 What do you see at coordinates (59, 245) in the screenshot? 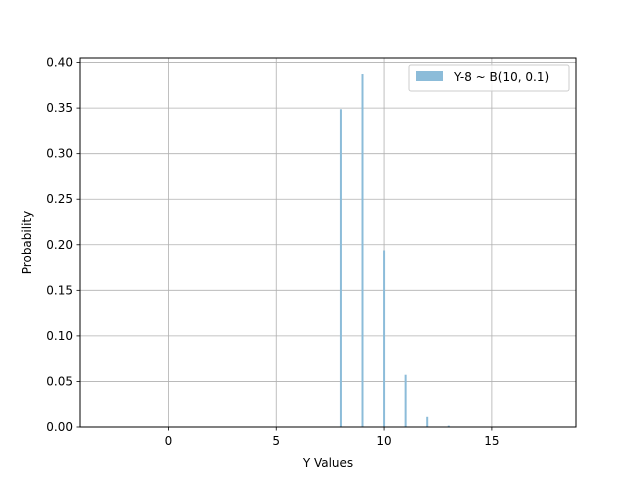
I see `y-tick-label: 0.20` at bounding box center [59, 245].